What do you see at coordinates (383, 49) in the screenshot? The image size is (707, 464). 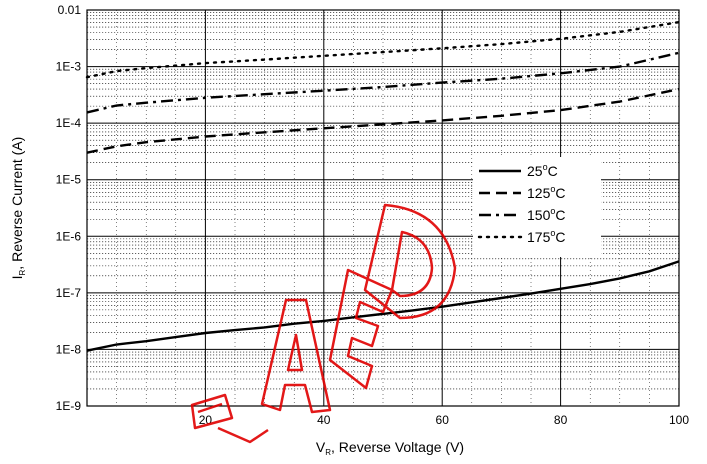 I see `series-line-175c` at bounding box center [383, 49].